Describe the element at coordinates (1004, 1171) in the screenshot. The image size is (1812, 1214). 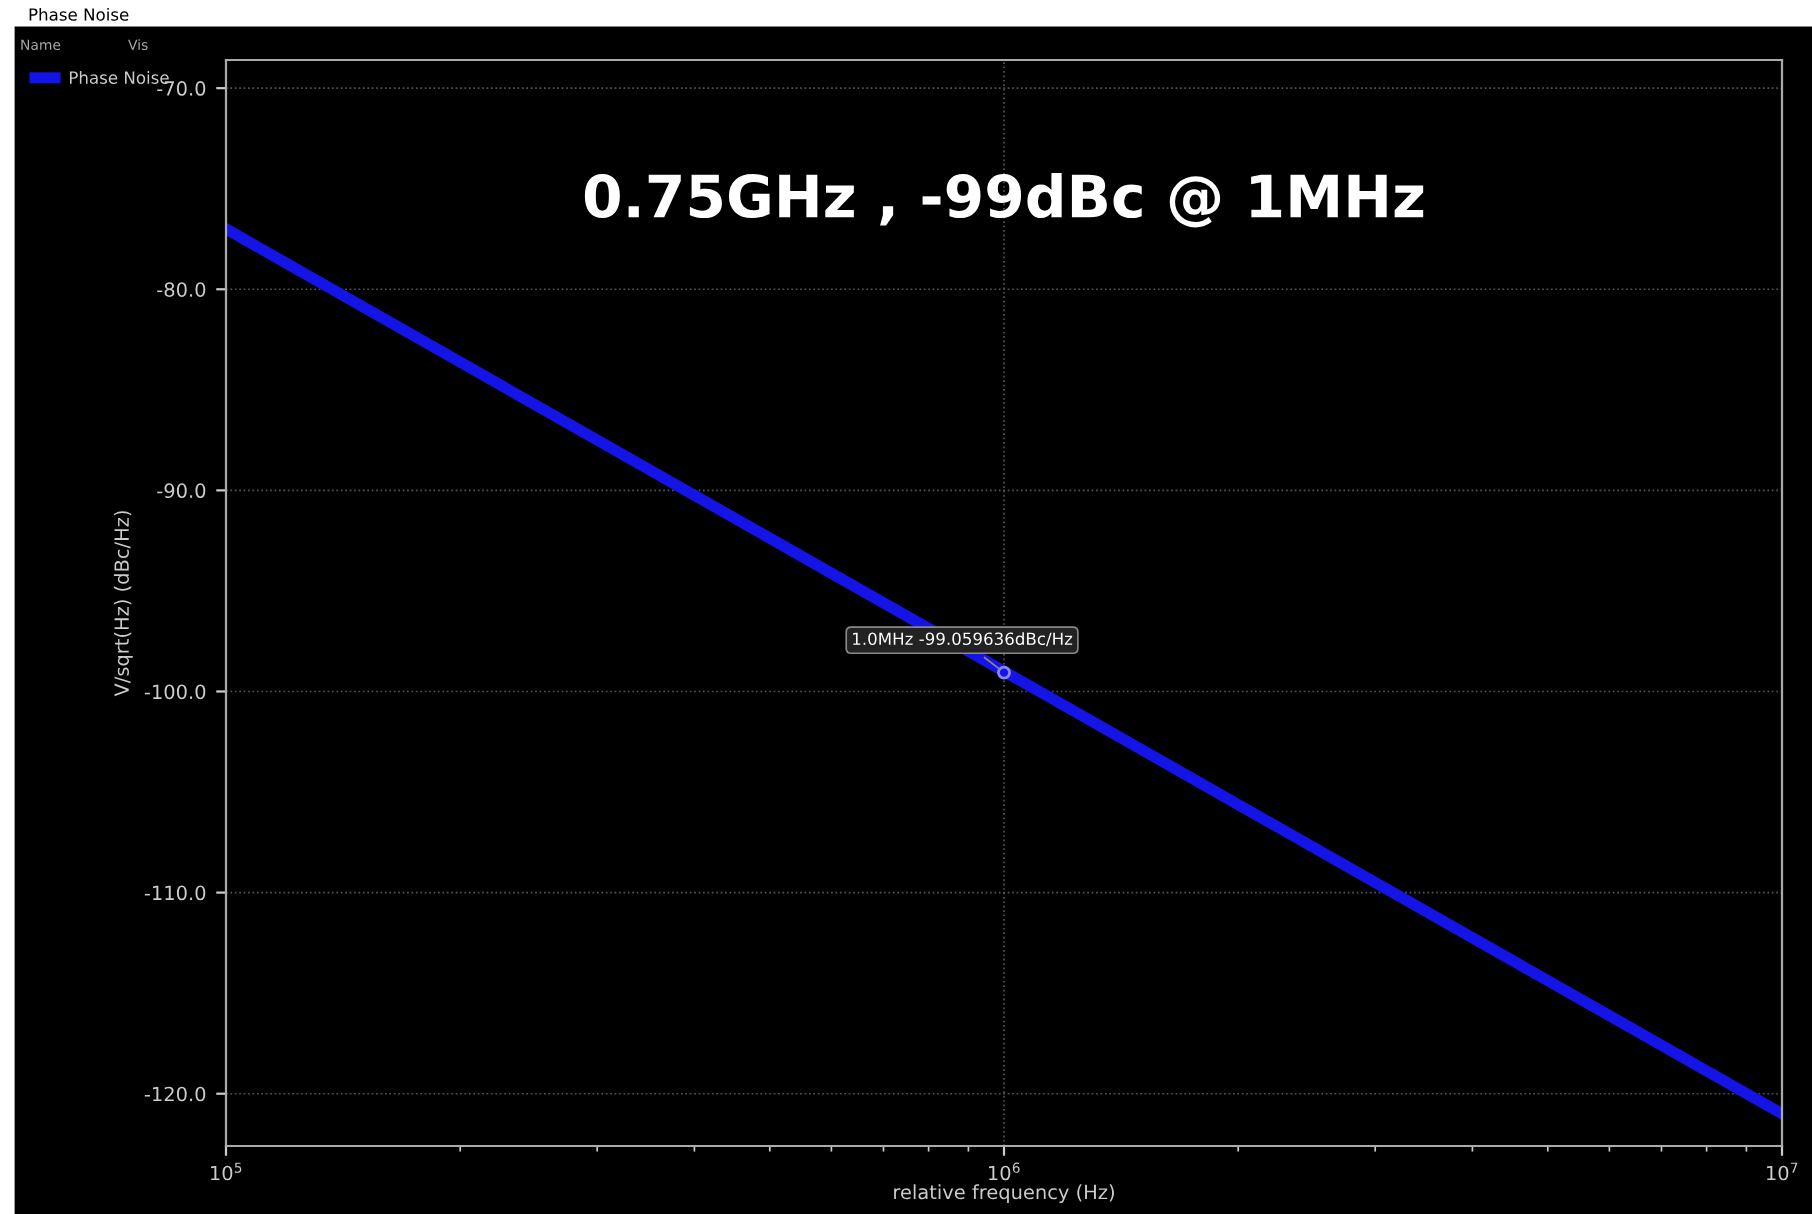
I see `x-tick-label: 10$^{6}$` at that location.